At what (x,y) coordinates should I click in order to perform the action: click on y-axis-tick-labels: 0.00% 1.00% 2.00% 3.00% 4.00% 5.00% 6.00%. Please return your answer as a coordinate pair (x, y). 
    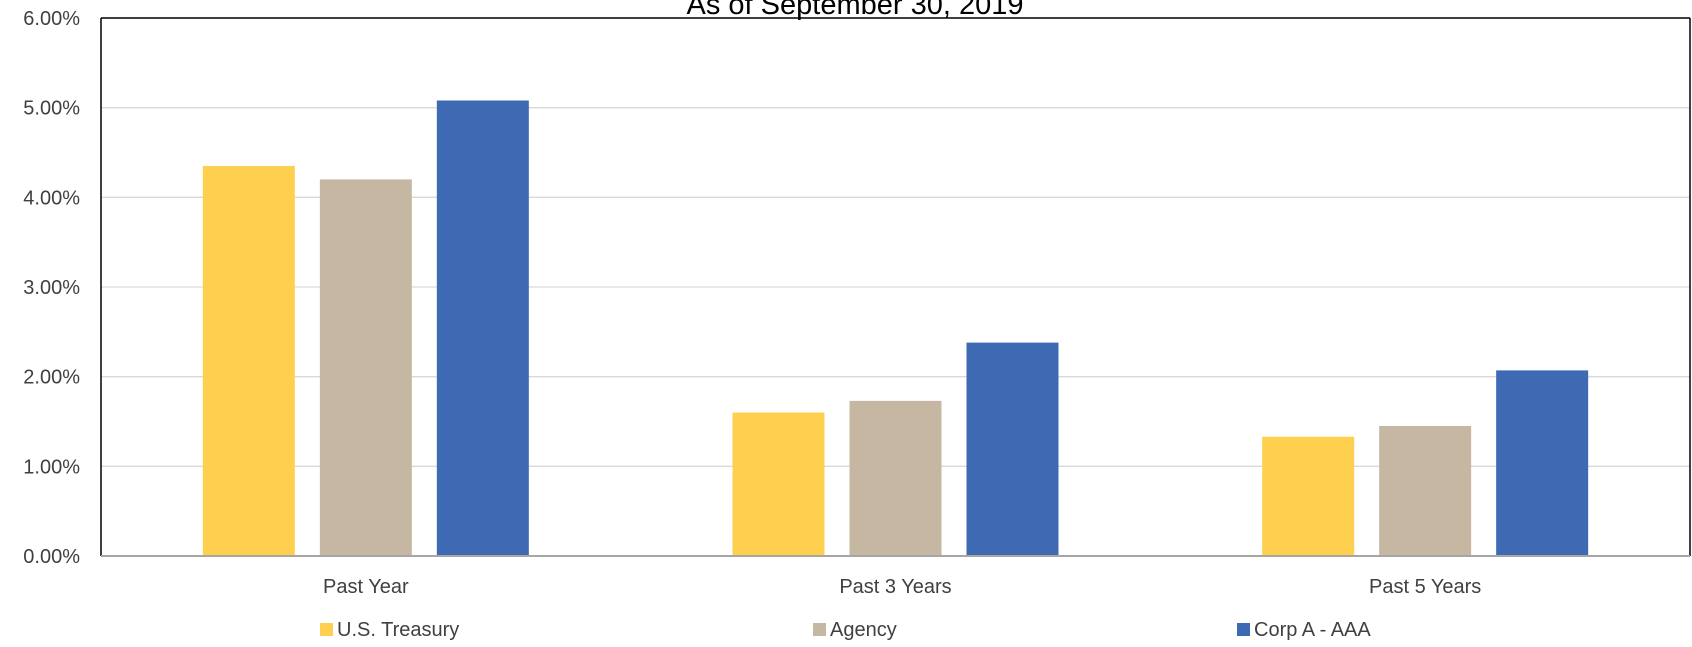
    Looking at the image, I should click on (51, 288).